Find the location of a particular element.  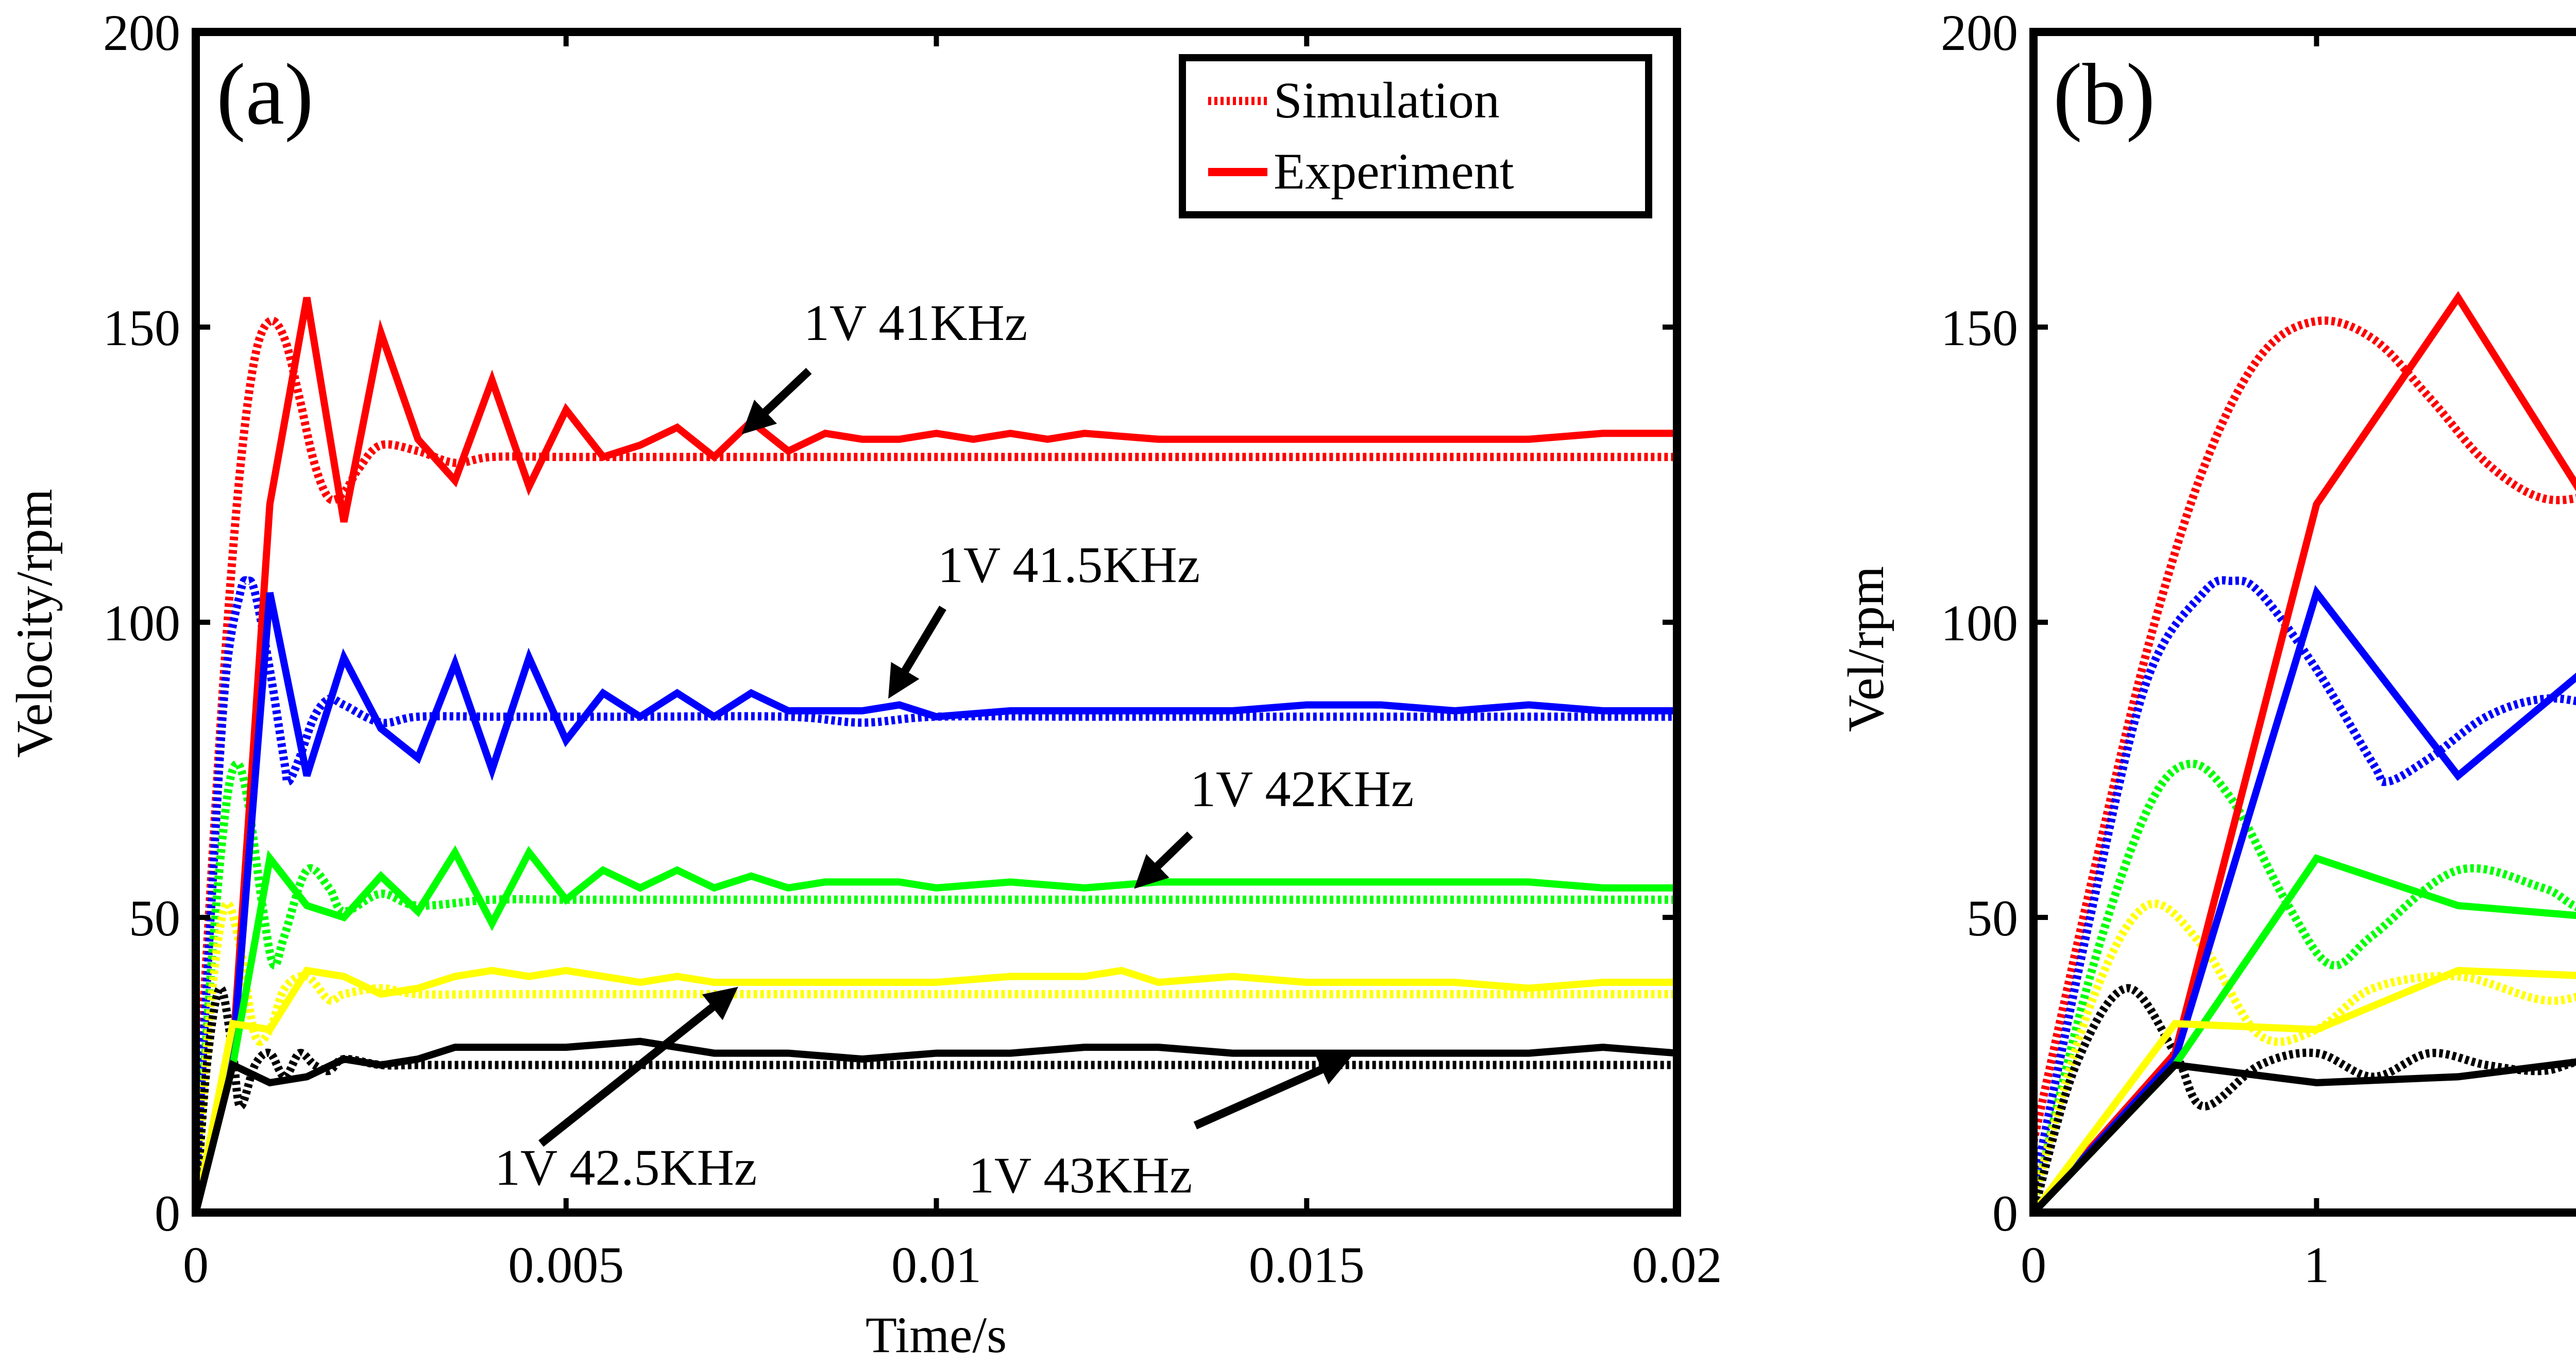

panel-b-ticks: 012345050100150200 is located at coordinates (2135, 648).